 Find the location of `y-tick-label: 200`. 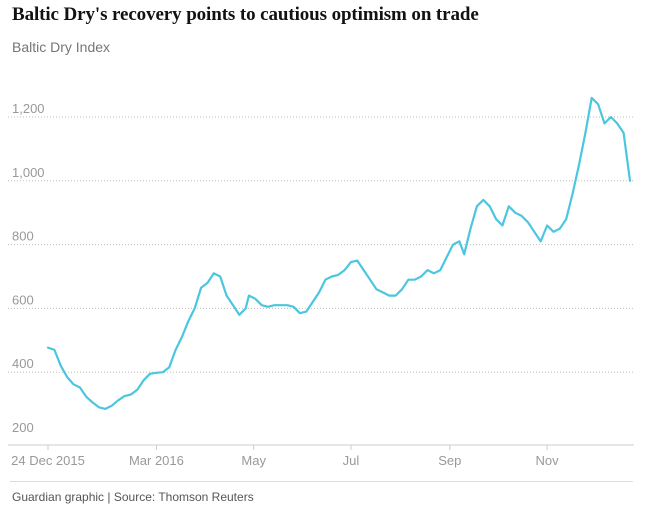

y-tick-label: 200 is located at coordinates (23, 427).